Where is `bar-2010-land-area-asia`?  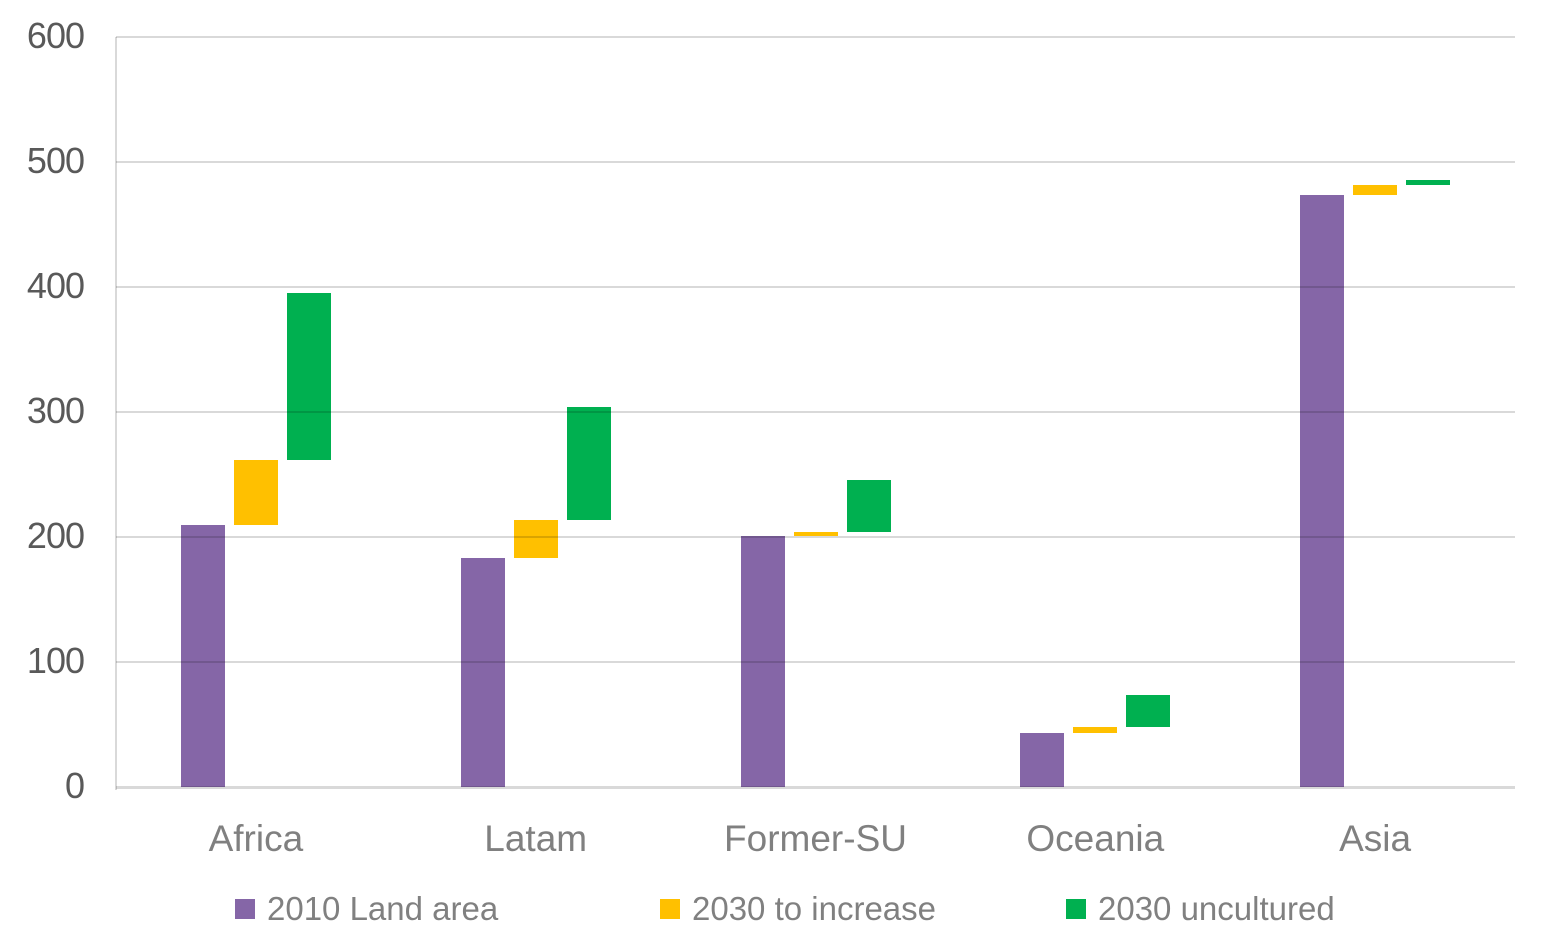
bar-2010-land-area-asia is located at coordinates (1322, 490).